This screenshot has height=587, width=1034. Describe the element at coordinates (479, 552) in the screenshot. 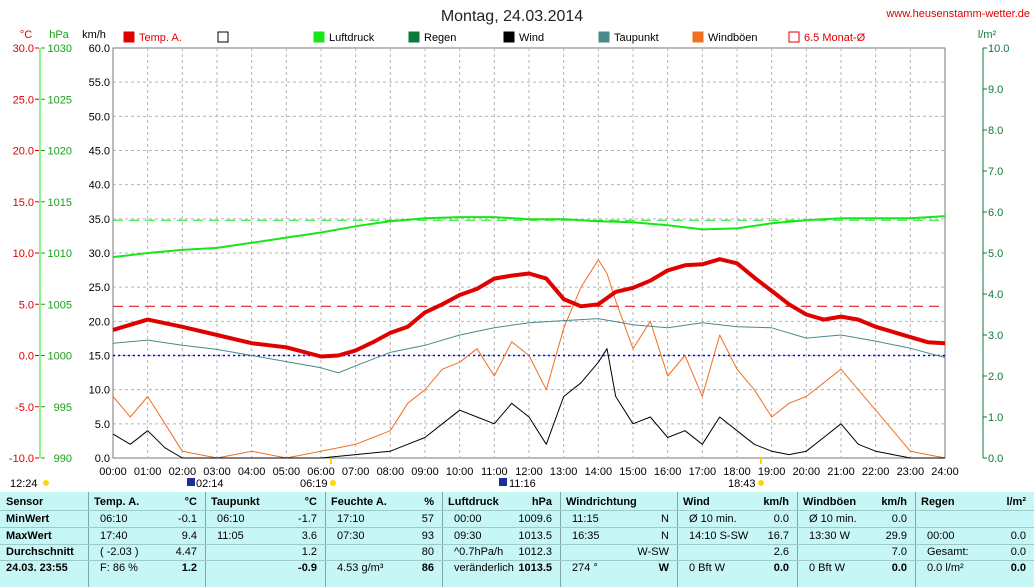

I see `table-cell-time: ^0.7hPa/h` at that location.